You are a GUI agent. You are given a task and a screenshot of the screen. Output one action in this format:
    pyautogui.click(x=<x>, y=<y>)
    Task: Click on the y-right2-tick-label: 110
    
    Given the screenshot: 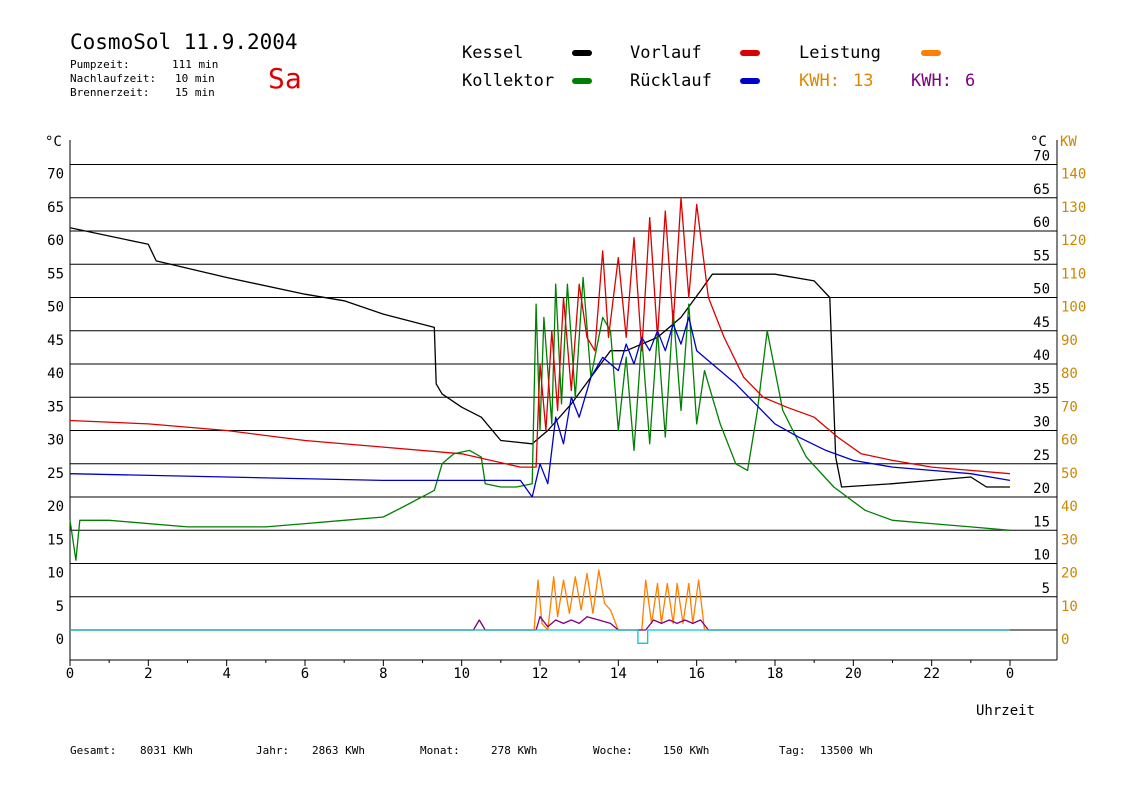 What is the action you would take?
    pyautogui.click(x=1073, y=274)
    